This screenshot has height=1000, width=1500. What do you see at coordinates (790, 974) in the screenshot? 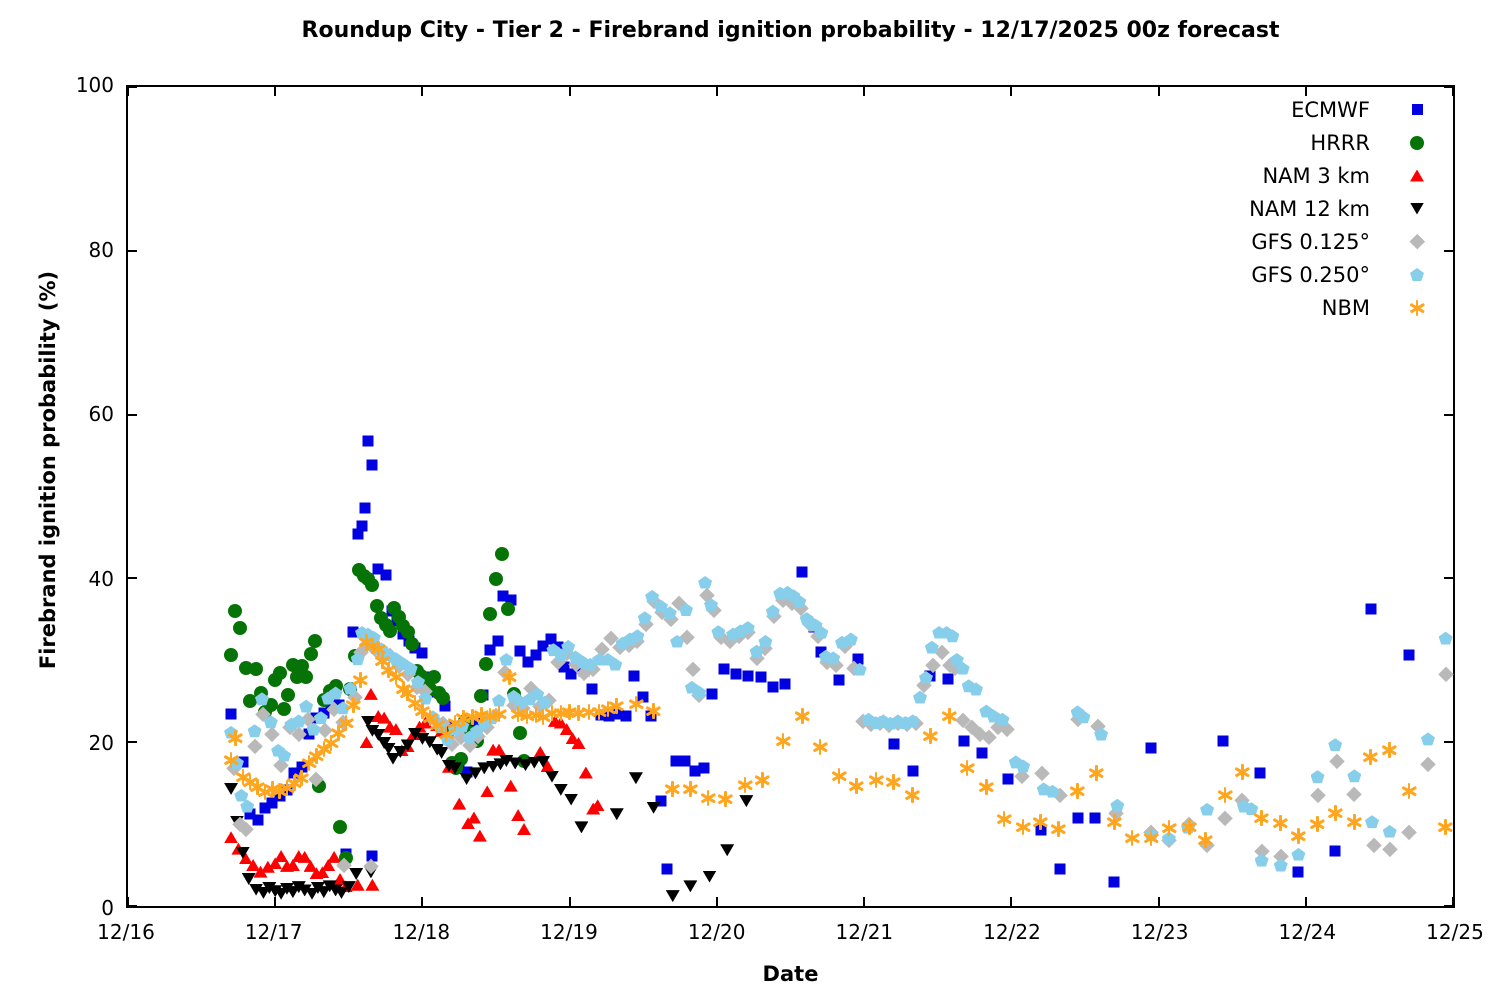
I see `x-axis-label: Date` at bounding box center [790, 974].